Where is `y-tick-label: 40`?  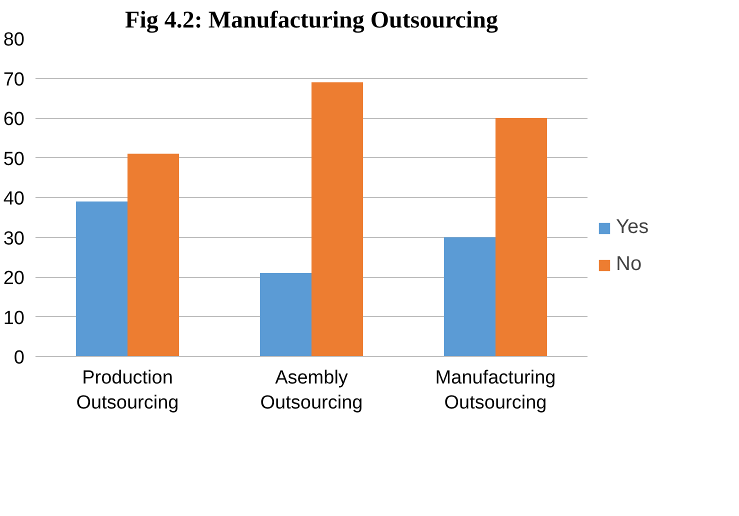 y-tick-label: 40 is located at coordinates (14, 199).